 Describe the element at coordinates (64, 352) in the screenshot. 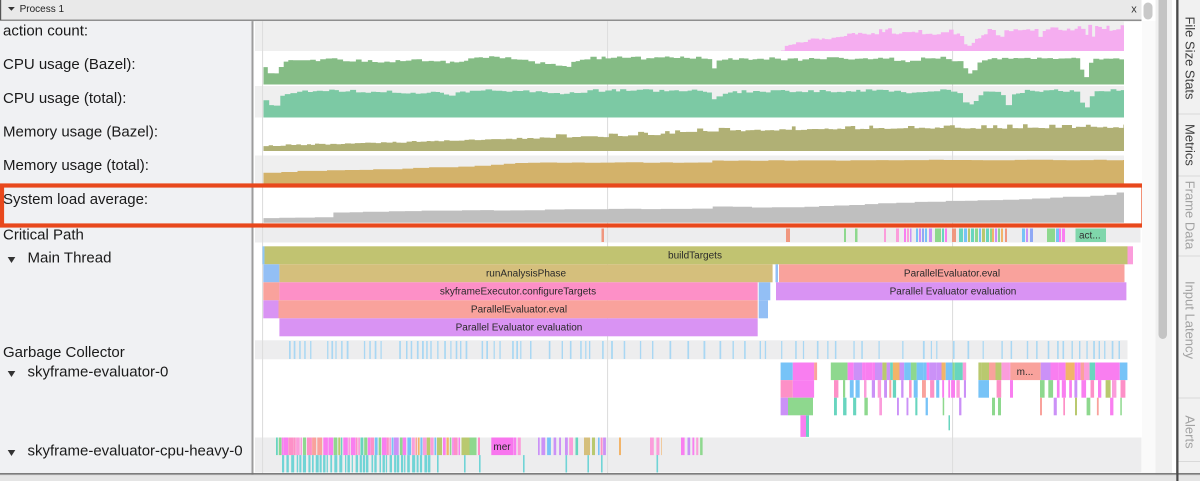

I see `svg-text: Garbage Collector` at that location.